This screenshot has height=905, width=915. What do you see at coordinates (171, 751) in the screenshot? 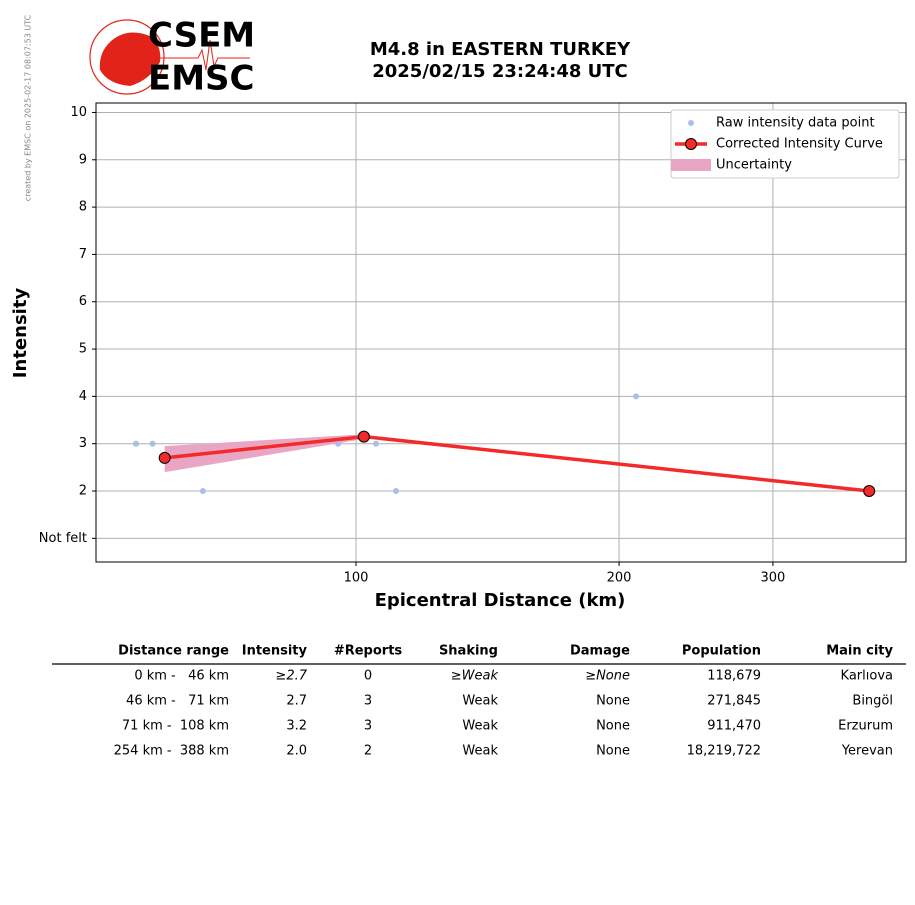
I see `table-cell: 254 km - 388 km` at bounding box center [171, 751].